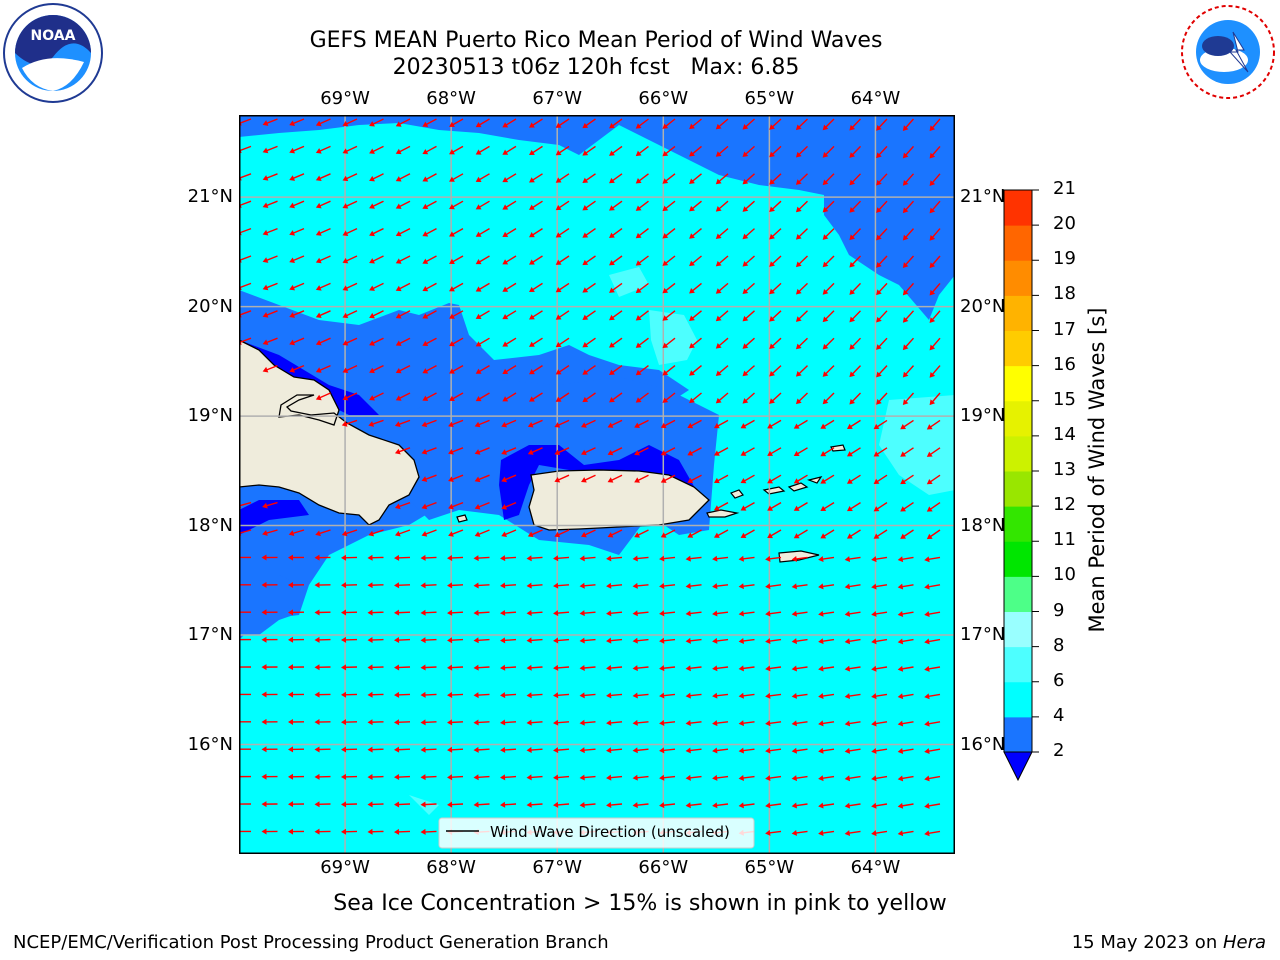  I want to click on colorbar-band, so click(1018, 594).